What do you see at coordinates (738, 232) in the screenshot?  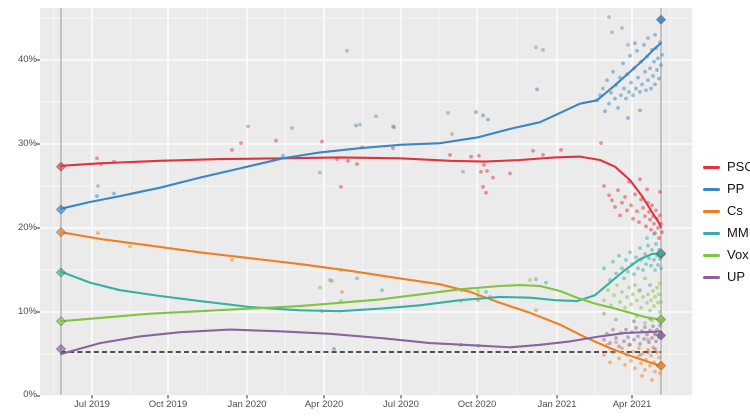 I see `legend-label-mm: MM` at bounding box center [738, 232].